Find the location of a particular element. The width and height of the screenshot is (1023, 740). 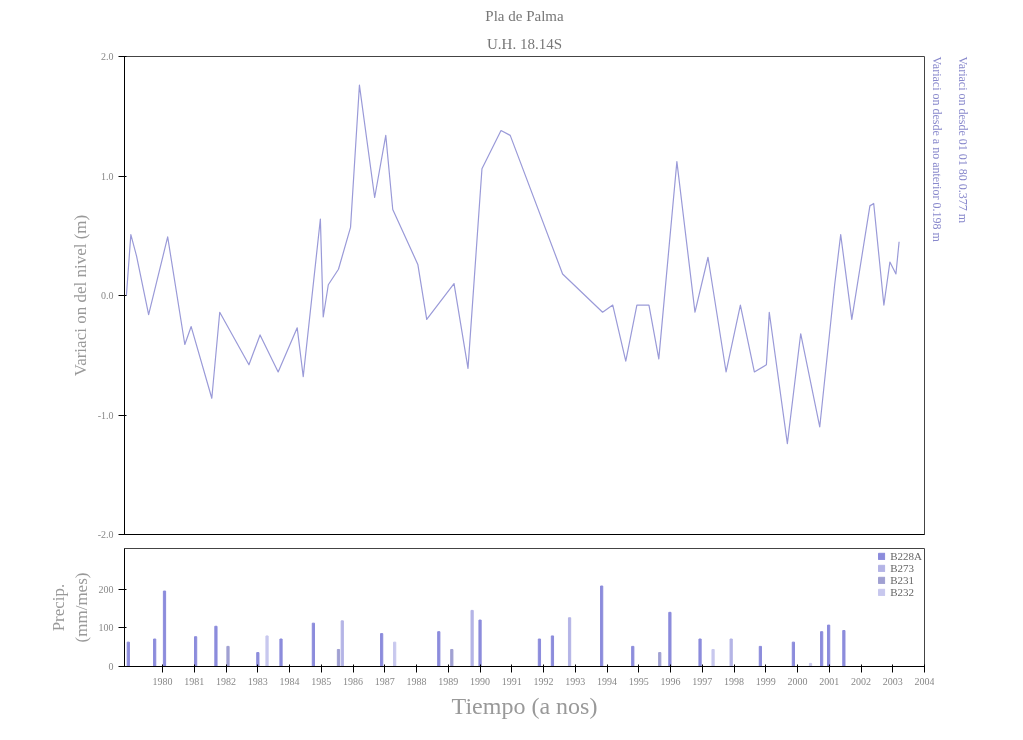

x-tick-label: 1980 is located at coordinates (162, 681).